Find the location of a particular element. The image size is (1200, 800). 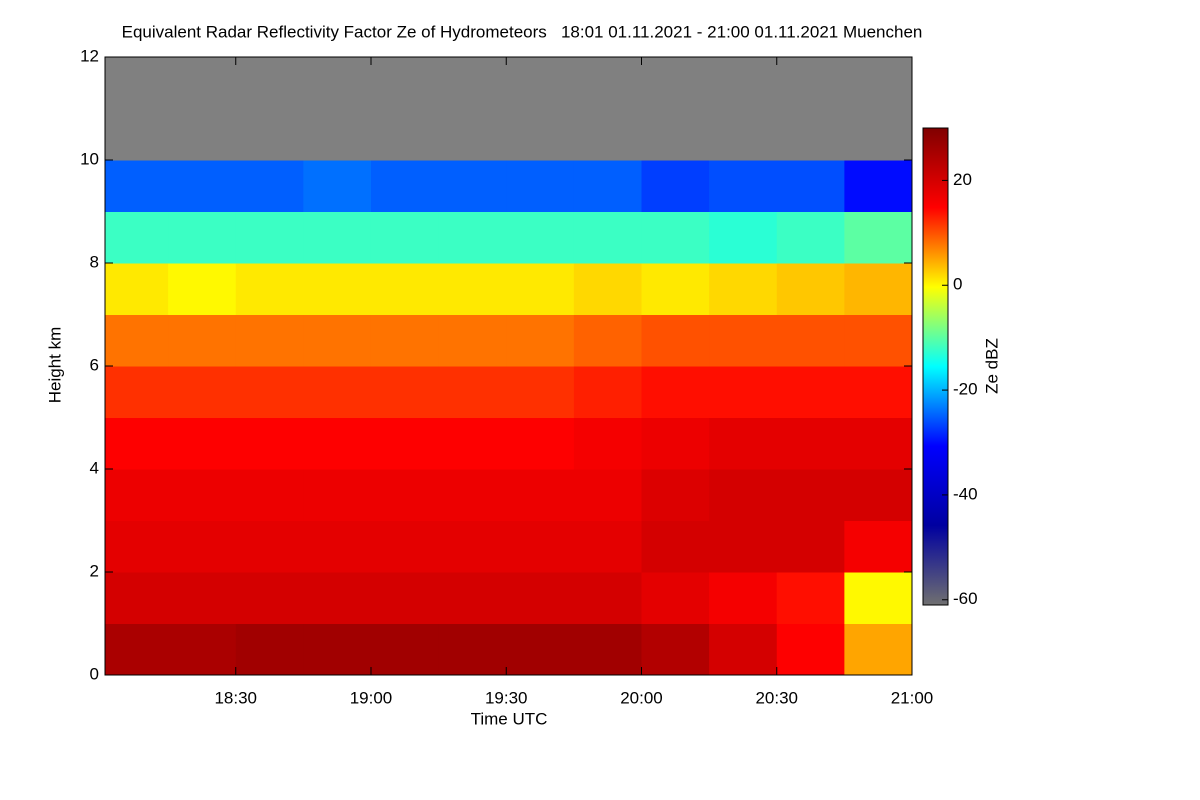

colorbar is located at coordinates (935, 366).